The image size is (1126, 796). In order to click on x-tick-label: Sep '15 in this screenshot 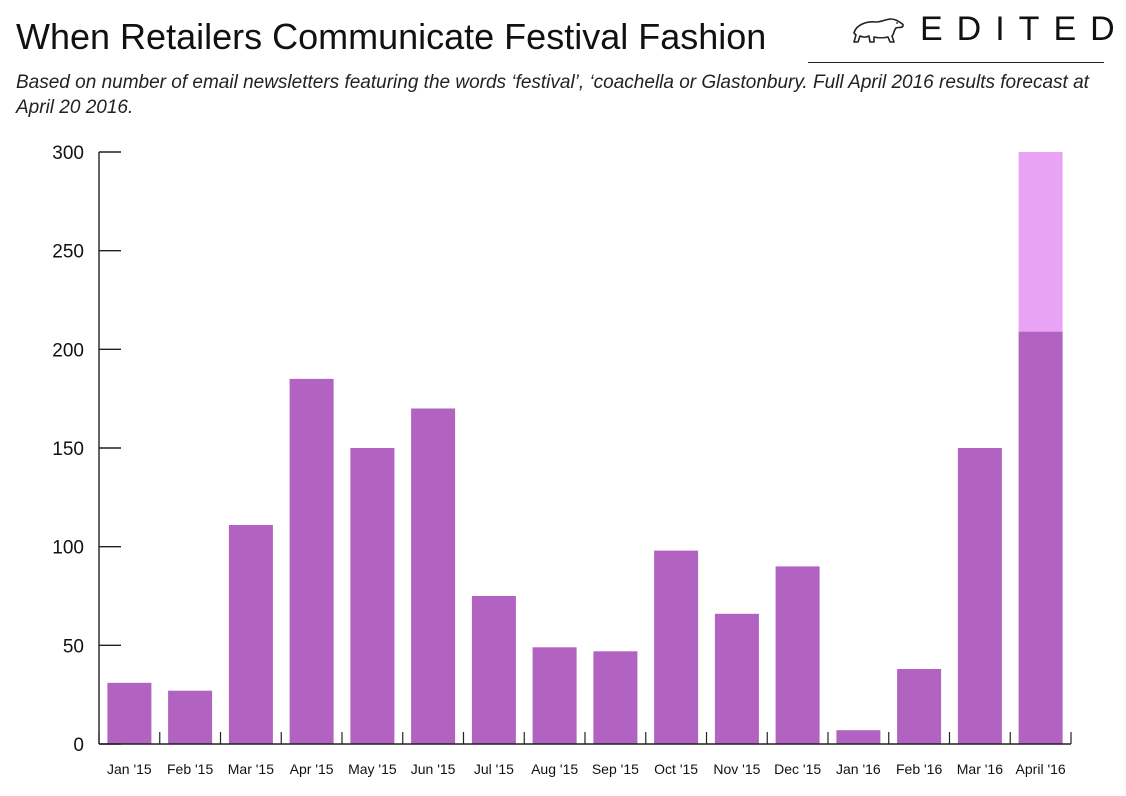, I will do `click(615, 769)`.